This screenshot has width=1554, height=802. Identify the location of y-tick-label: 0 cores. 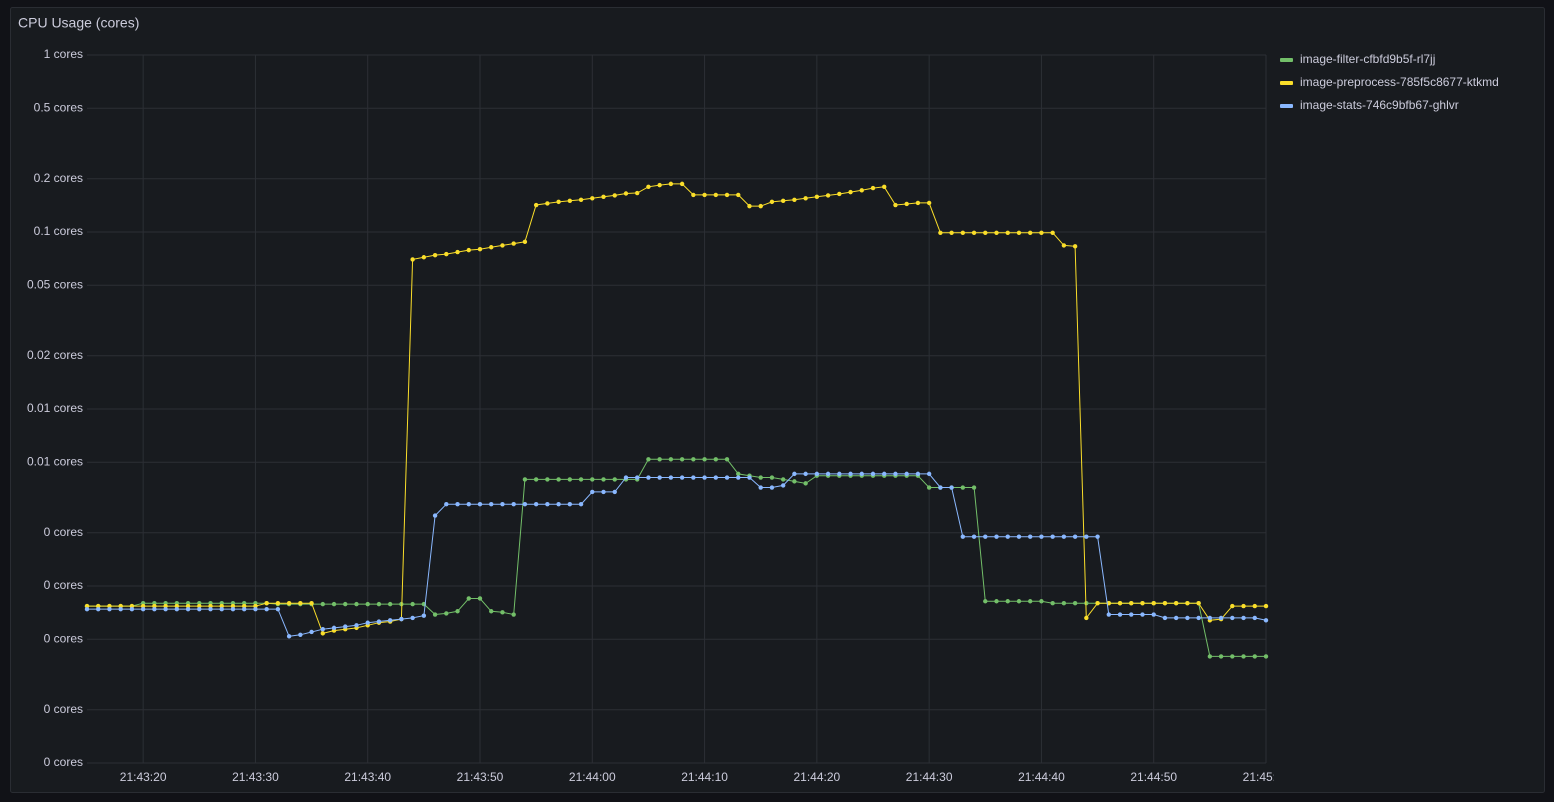
(63, 709).